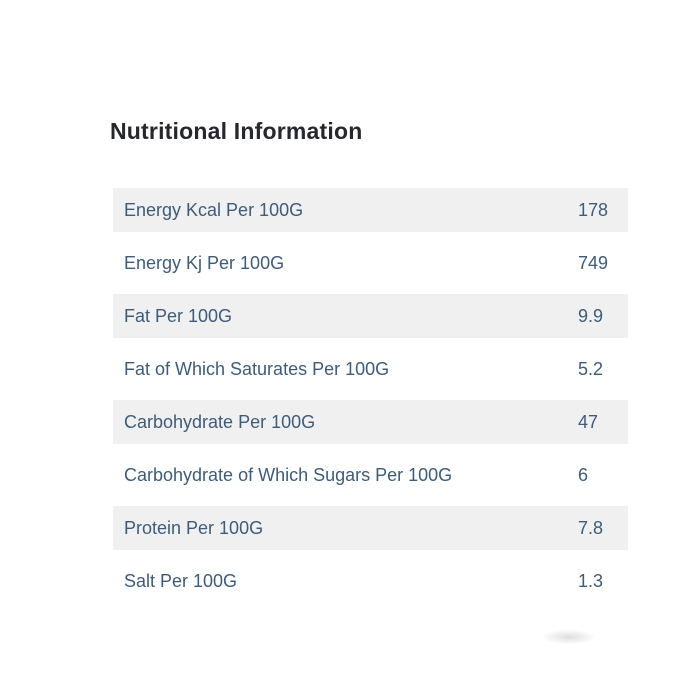 The height and width of the screenshot is (700, 700). Describe the element at coordinates (204, 262) in the screenshot. I see `row-label: Energy Kj Per 100G` at that location.